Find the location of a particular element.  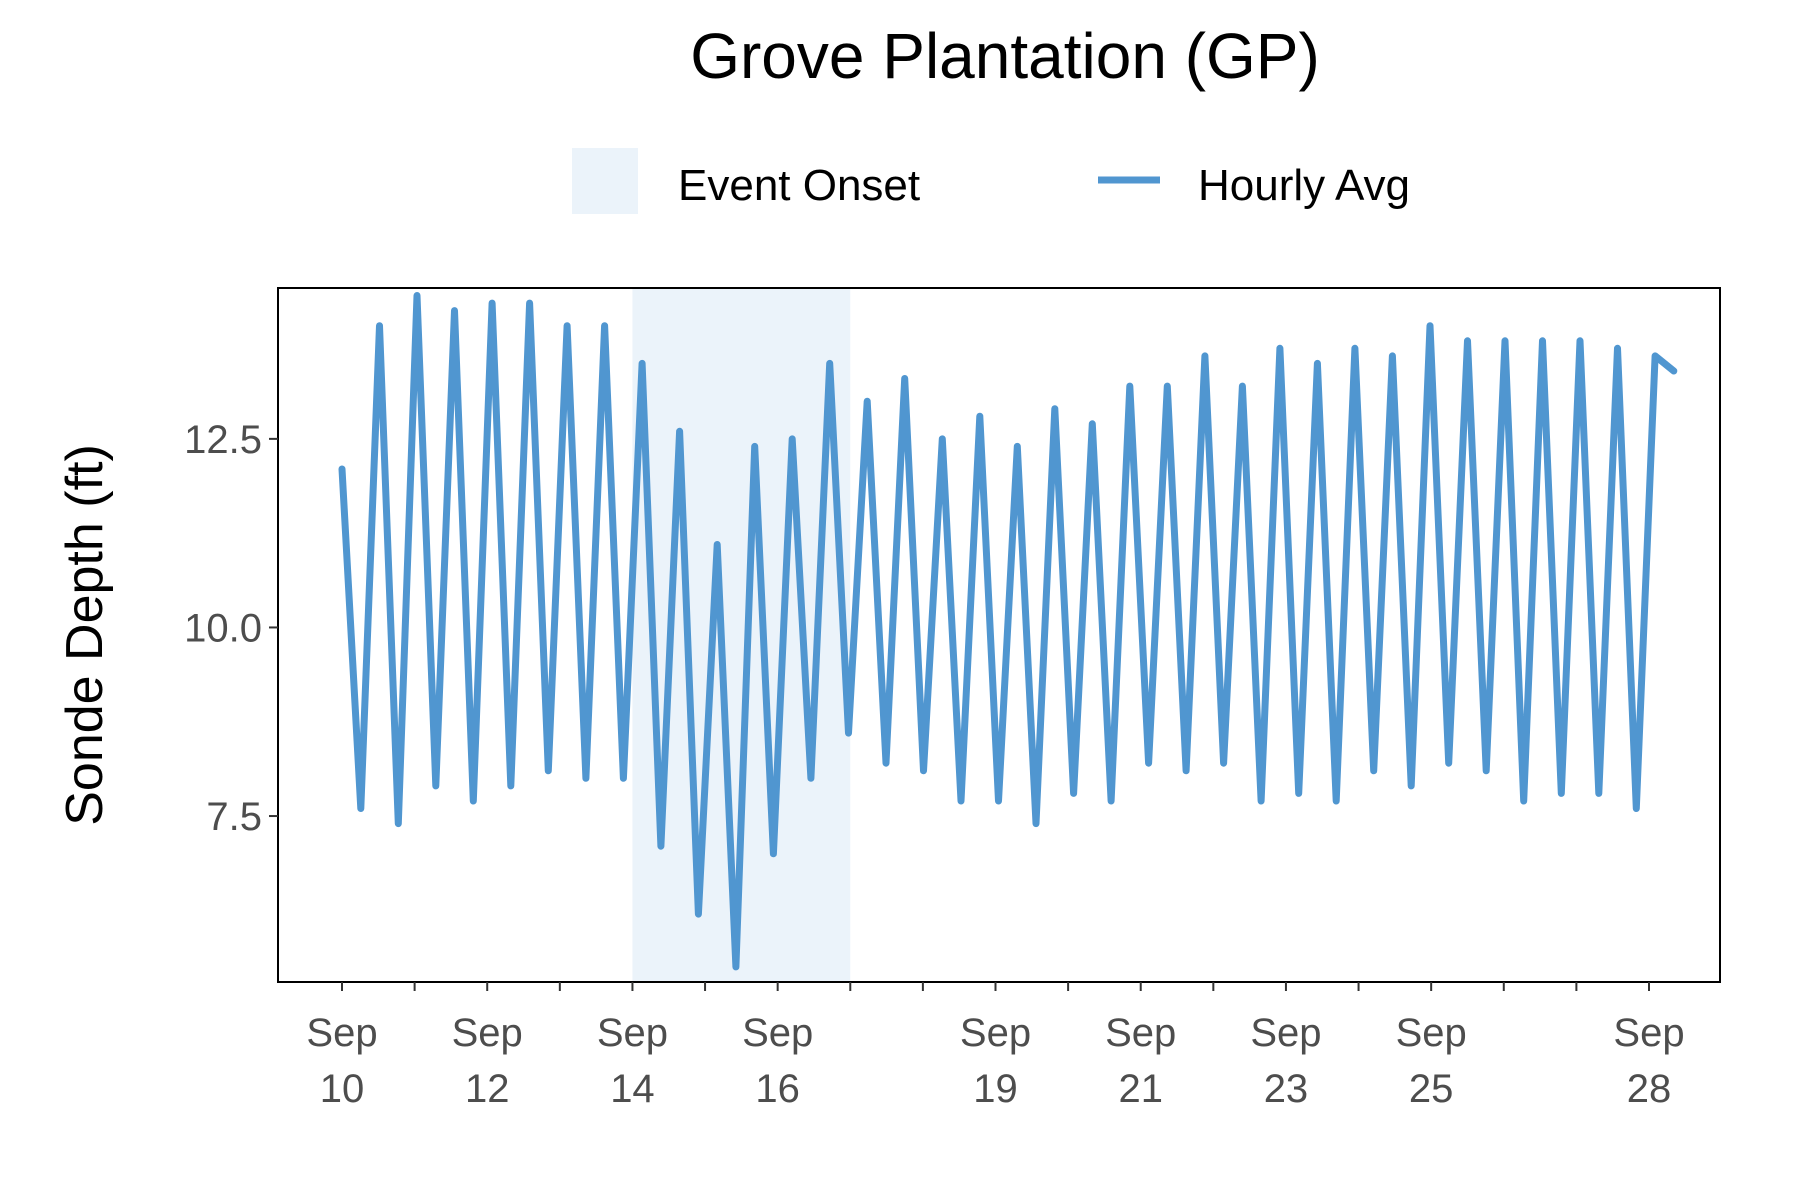

chart-title: Grove Plantation (GP) is located at coordinates (1005, 56).